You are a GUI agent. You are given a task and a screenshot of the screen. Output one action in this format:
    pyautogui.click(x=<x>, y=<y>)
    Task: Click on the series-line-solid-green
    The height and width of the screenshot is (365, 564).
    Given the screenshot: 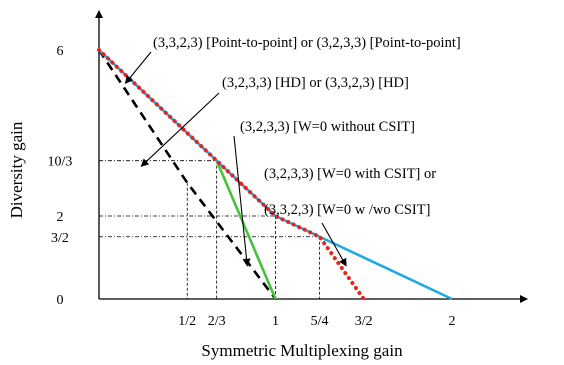 What is the action you would take?
    pyautogui.click(x=246, y=230)
    